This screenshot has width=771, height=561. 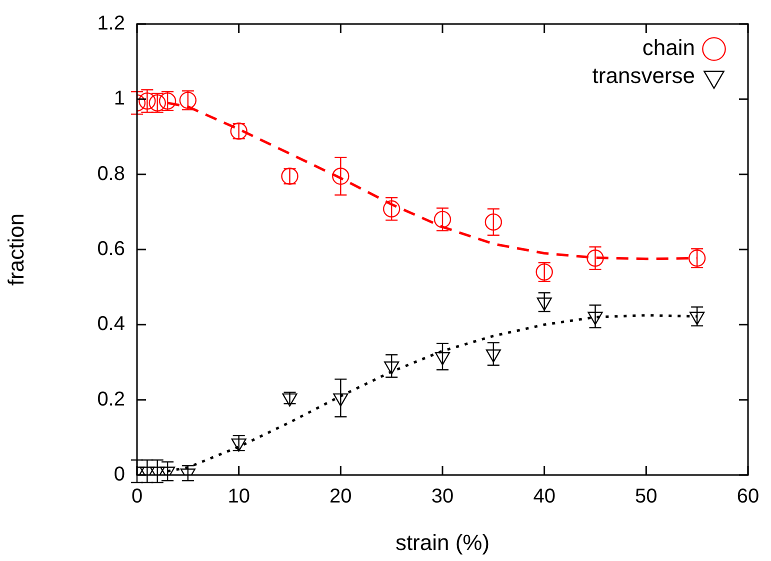 I want to click on x-tick-label: 30, so click(x=442, y=497).